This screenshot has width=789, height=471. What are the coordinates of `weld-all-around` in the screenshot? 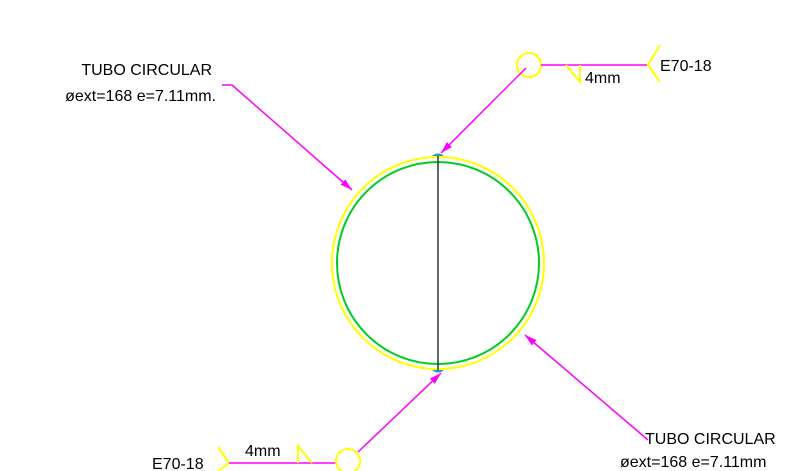 It's located at (348, 459).